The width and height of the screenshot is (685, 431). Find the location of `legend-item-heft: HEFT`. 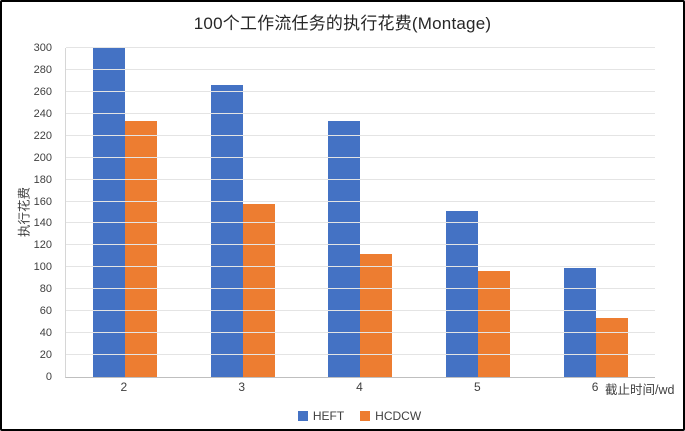

legend-item-heft: HEFT is located at coordinates (321, 416).